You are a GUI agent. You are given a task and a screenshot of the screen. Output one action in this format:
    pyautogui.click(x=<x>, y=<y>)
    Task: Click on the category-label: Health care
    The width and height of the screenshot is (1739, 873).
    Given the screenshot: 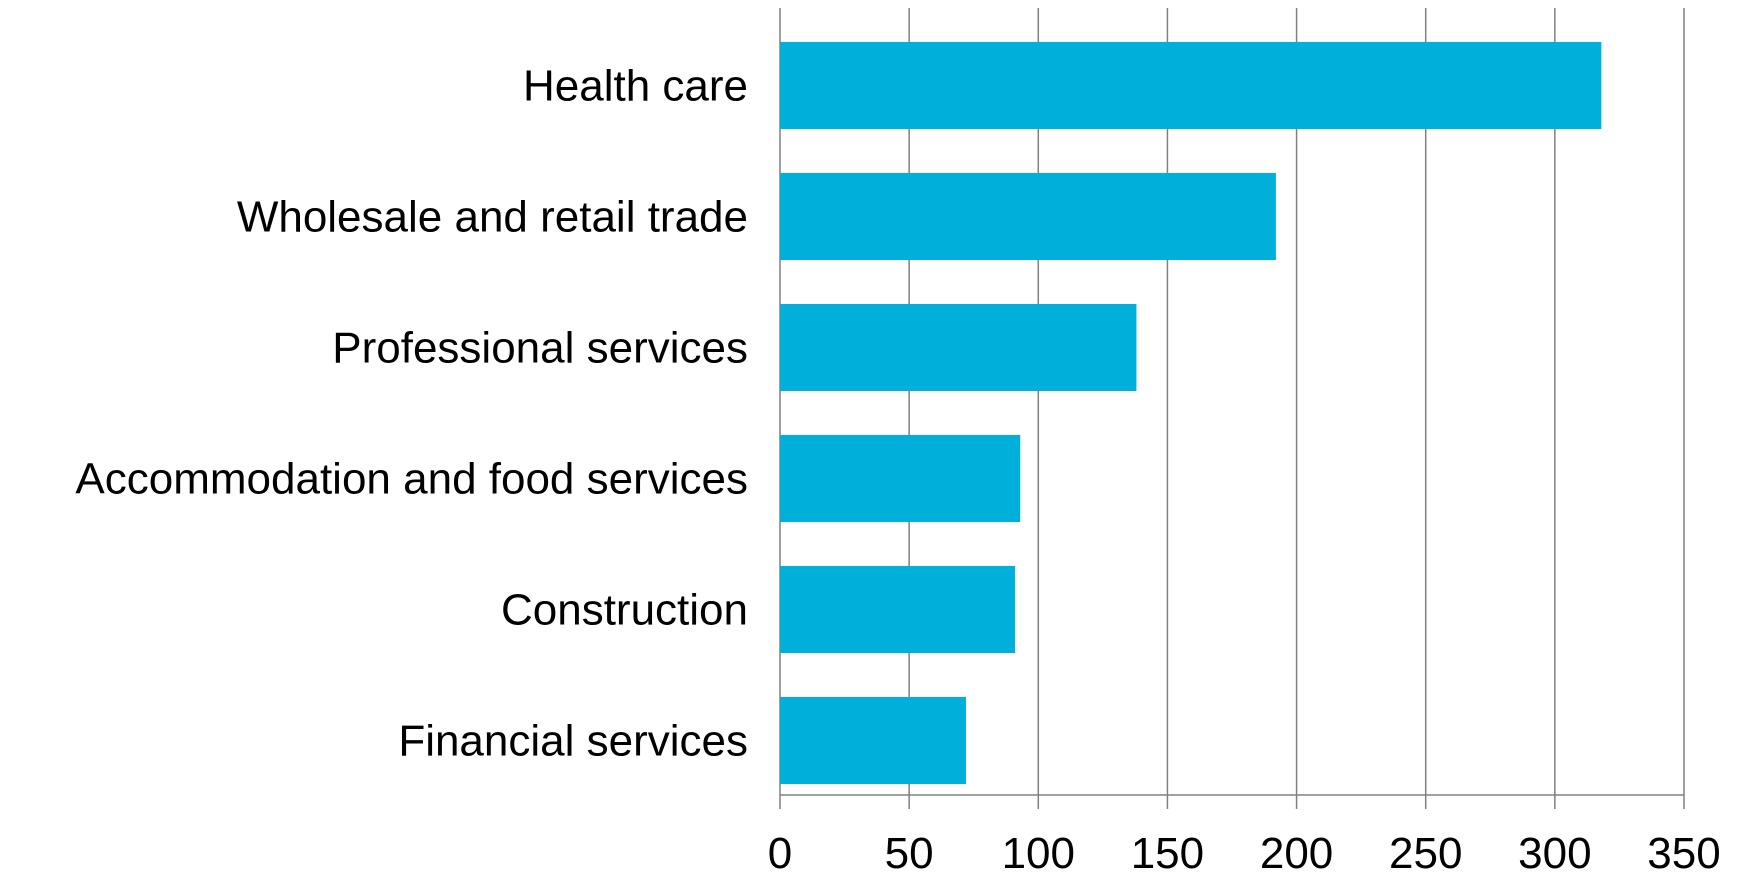 What is the action you would take?
    pyautogui.click(x=635, y=86)
    